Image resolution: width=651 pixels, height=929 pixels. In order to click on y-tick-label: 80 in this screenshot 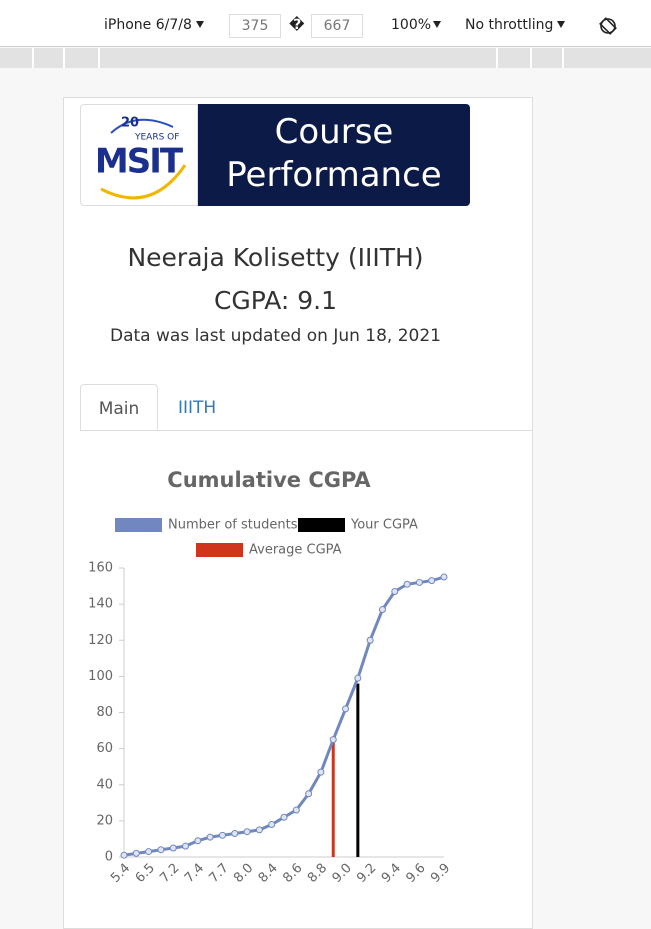, I will do `click(104, 712)`.